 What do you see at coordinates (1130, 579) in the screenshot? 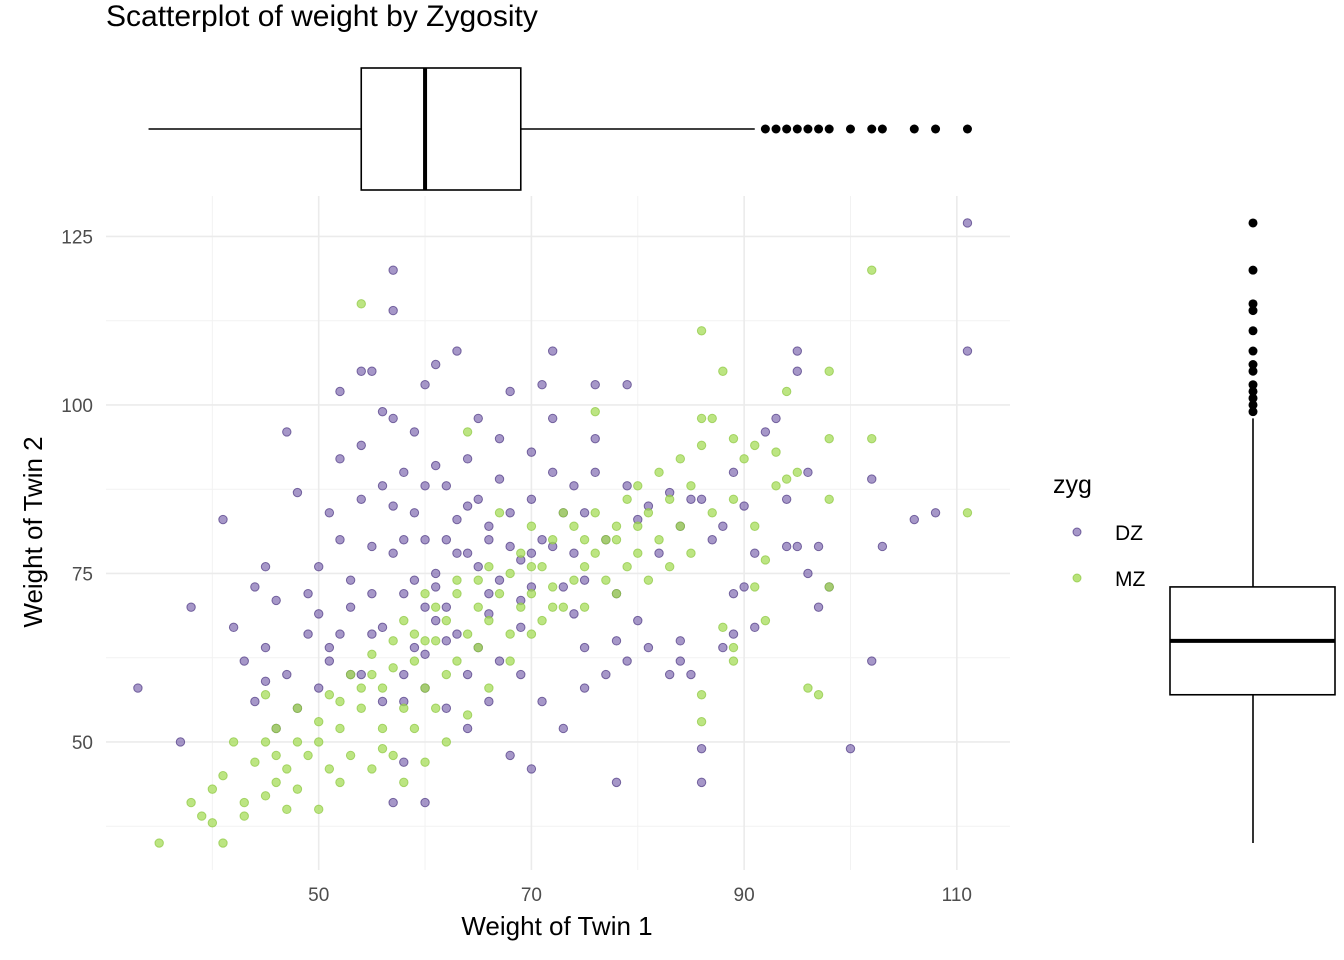
I see `legend-label-mz: MZ` at bounding box center [1130, 579].